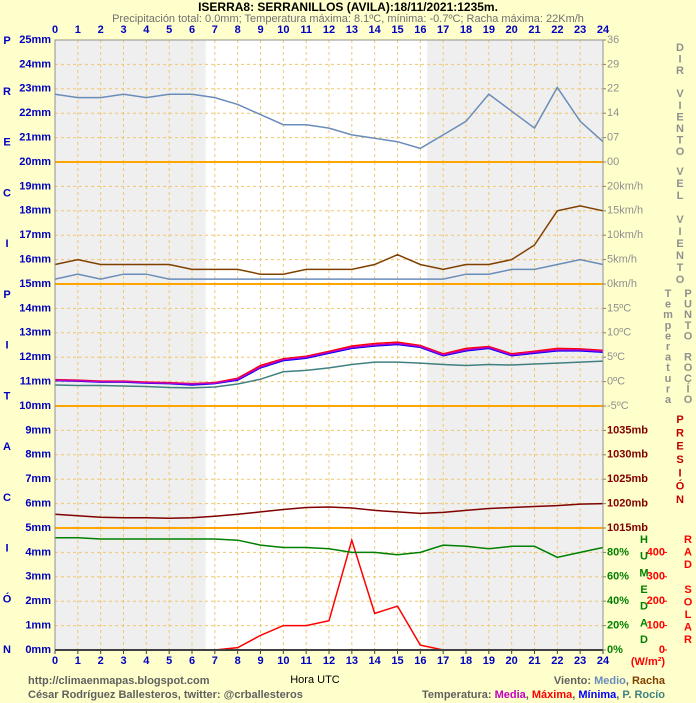 The width and height of the screenshot is (696, 703). What do you see at coordinates (619, 308) in the screenshot?
I see `y-tick-label: 15ºC` at bounding box center [619, 308].